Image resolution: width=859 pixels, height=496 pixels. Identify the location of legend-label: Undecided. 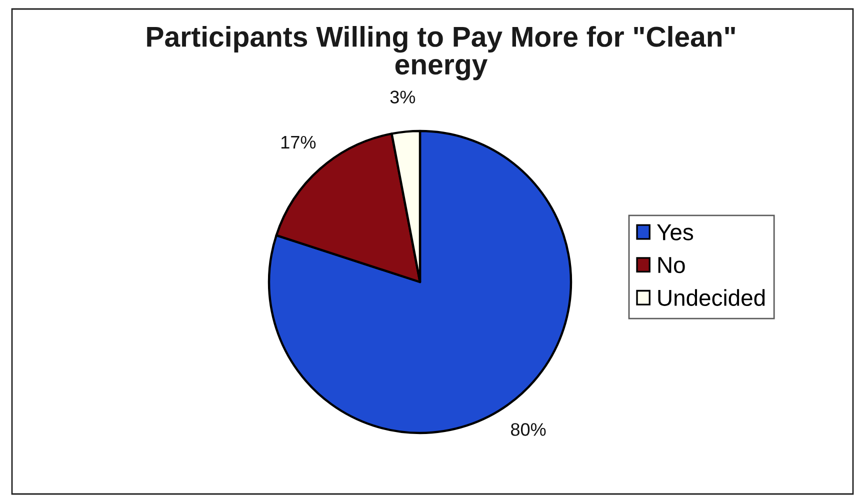
(711, 297).